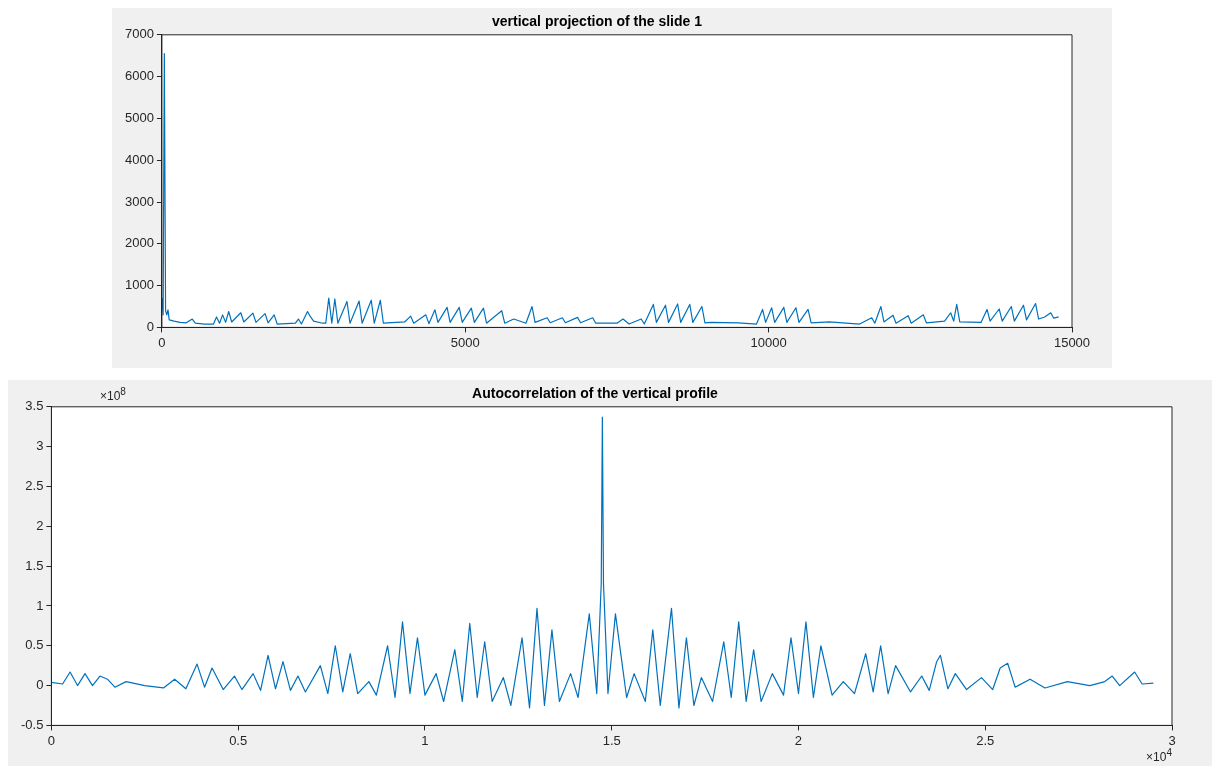  I want to click on y-tick-label: 4000, so click(139, 159).